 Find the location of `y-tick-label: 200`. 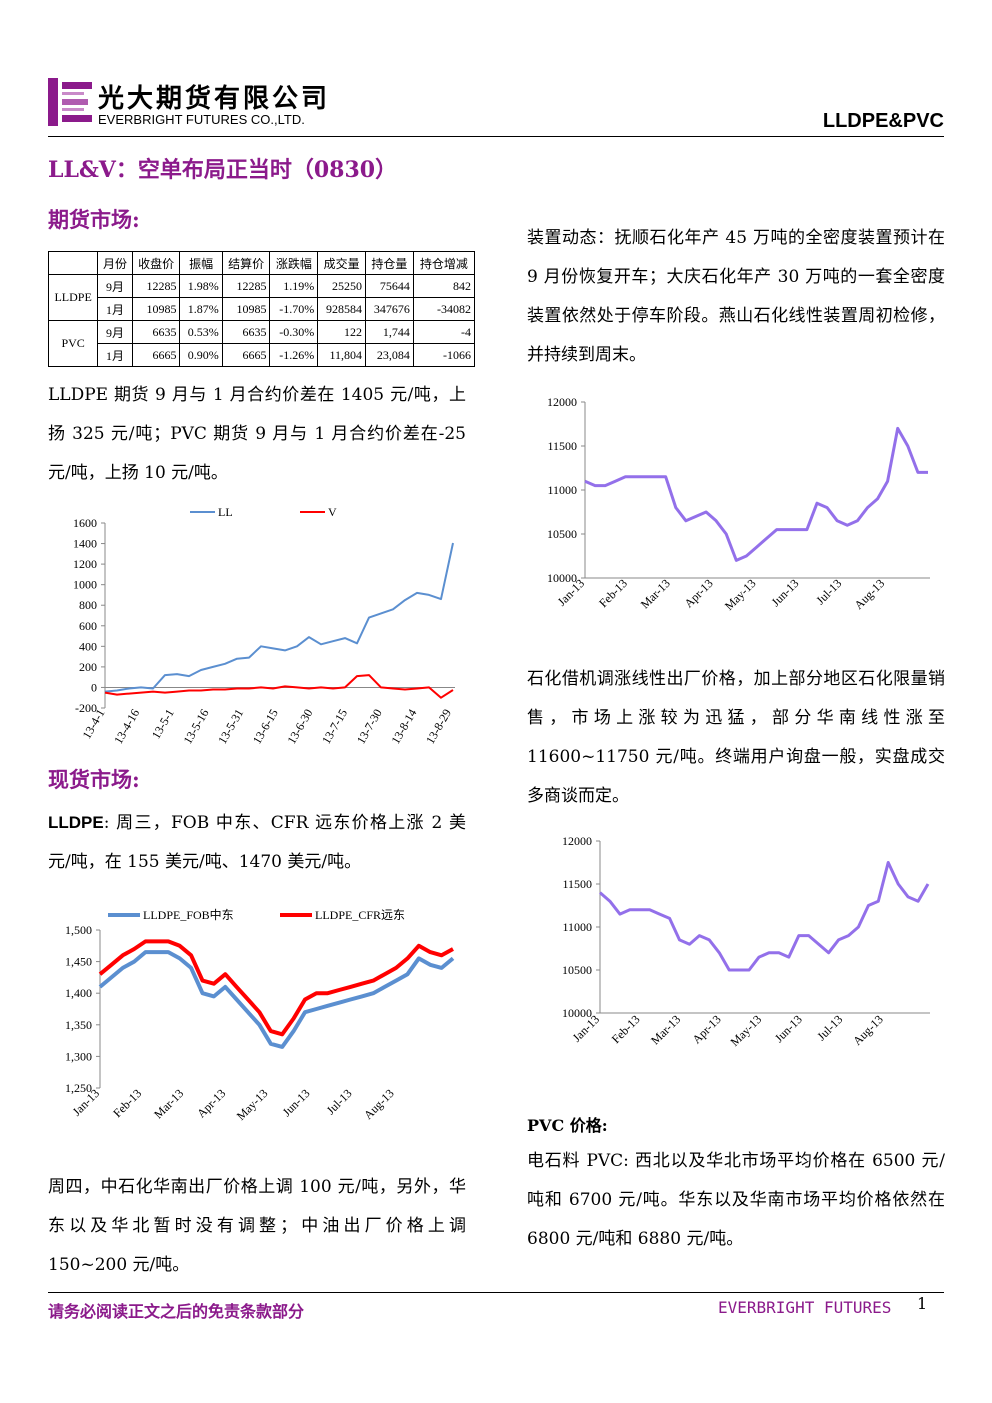

y-tick-label: 200 is located at coordinates (88, 667).